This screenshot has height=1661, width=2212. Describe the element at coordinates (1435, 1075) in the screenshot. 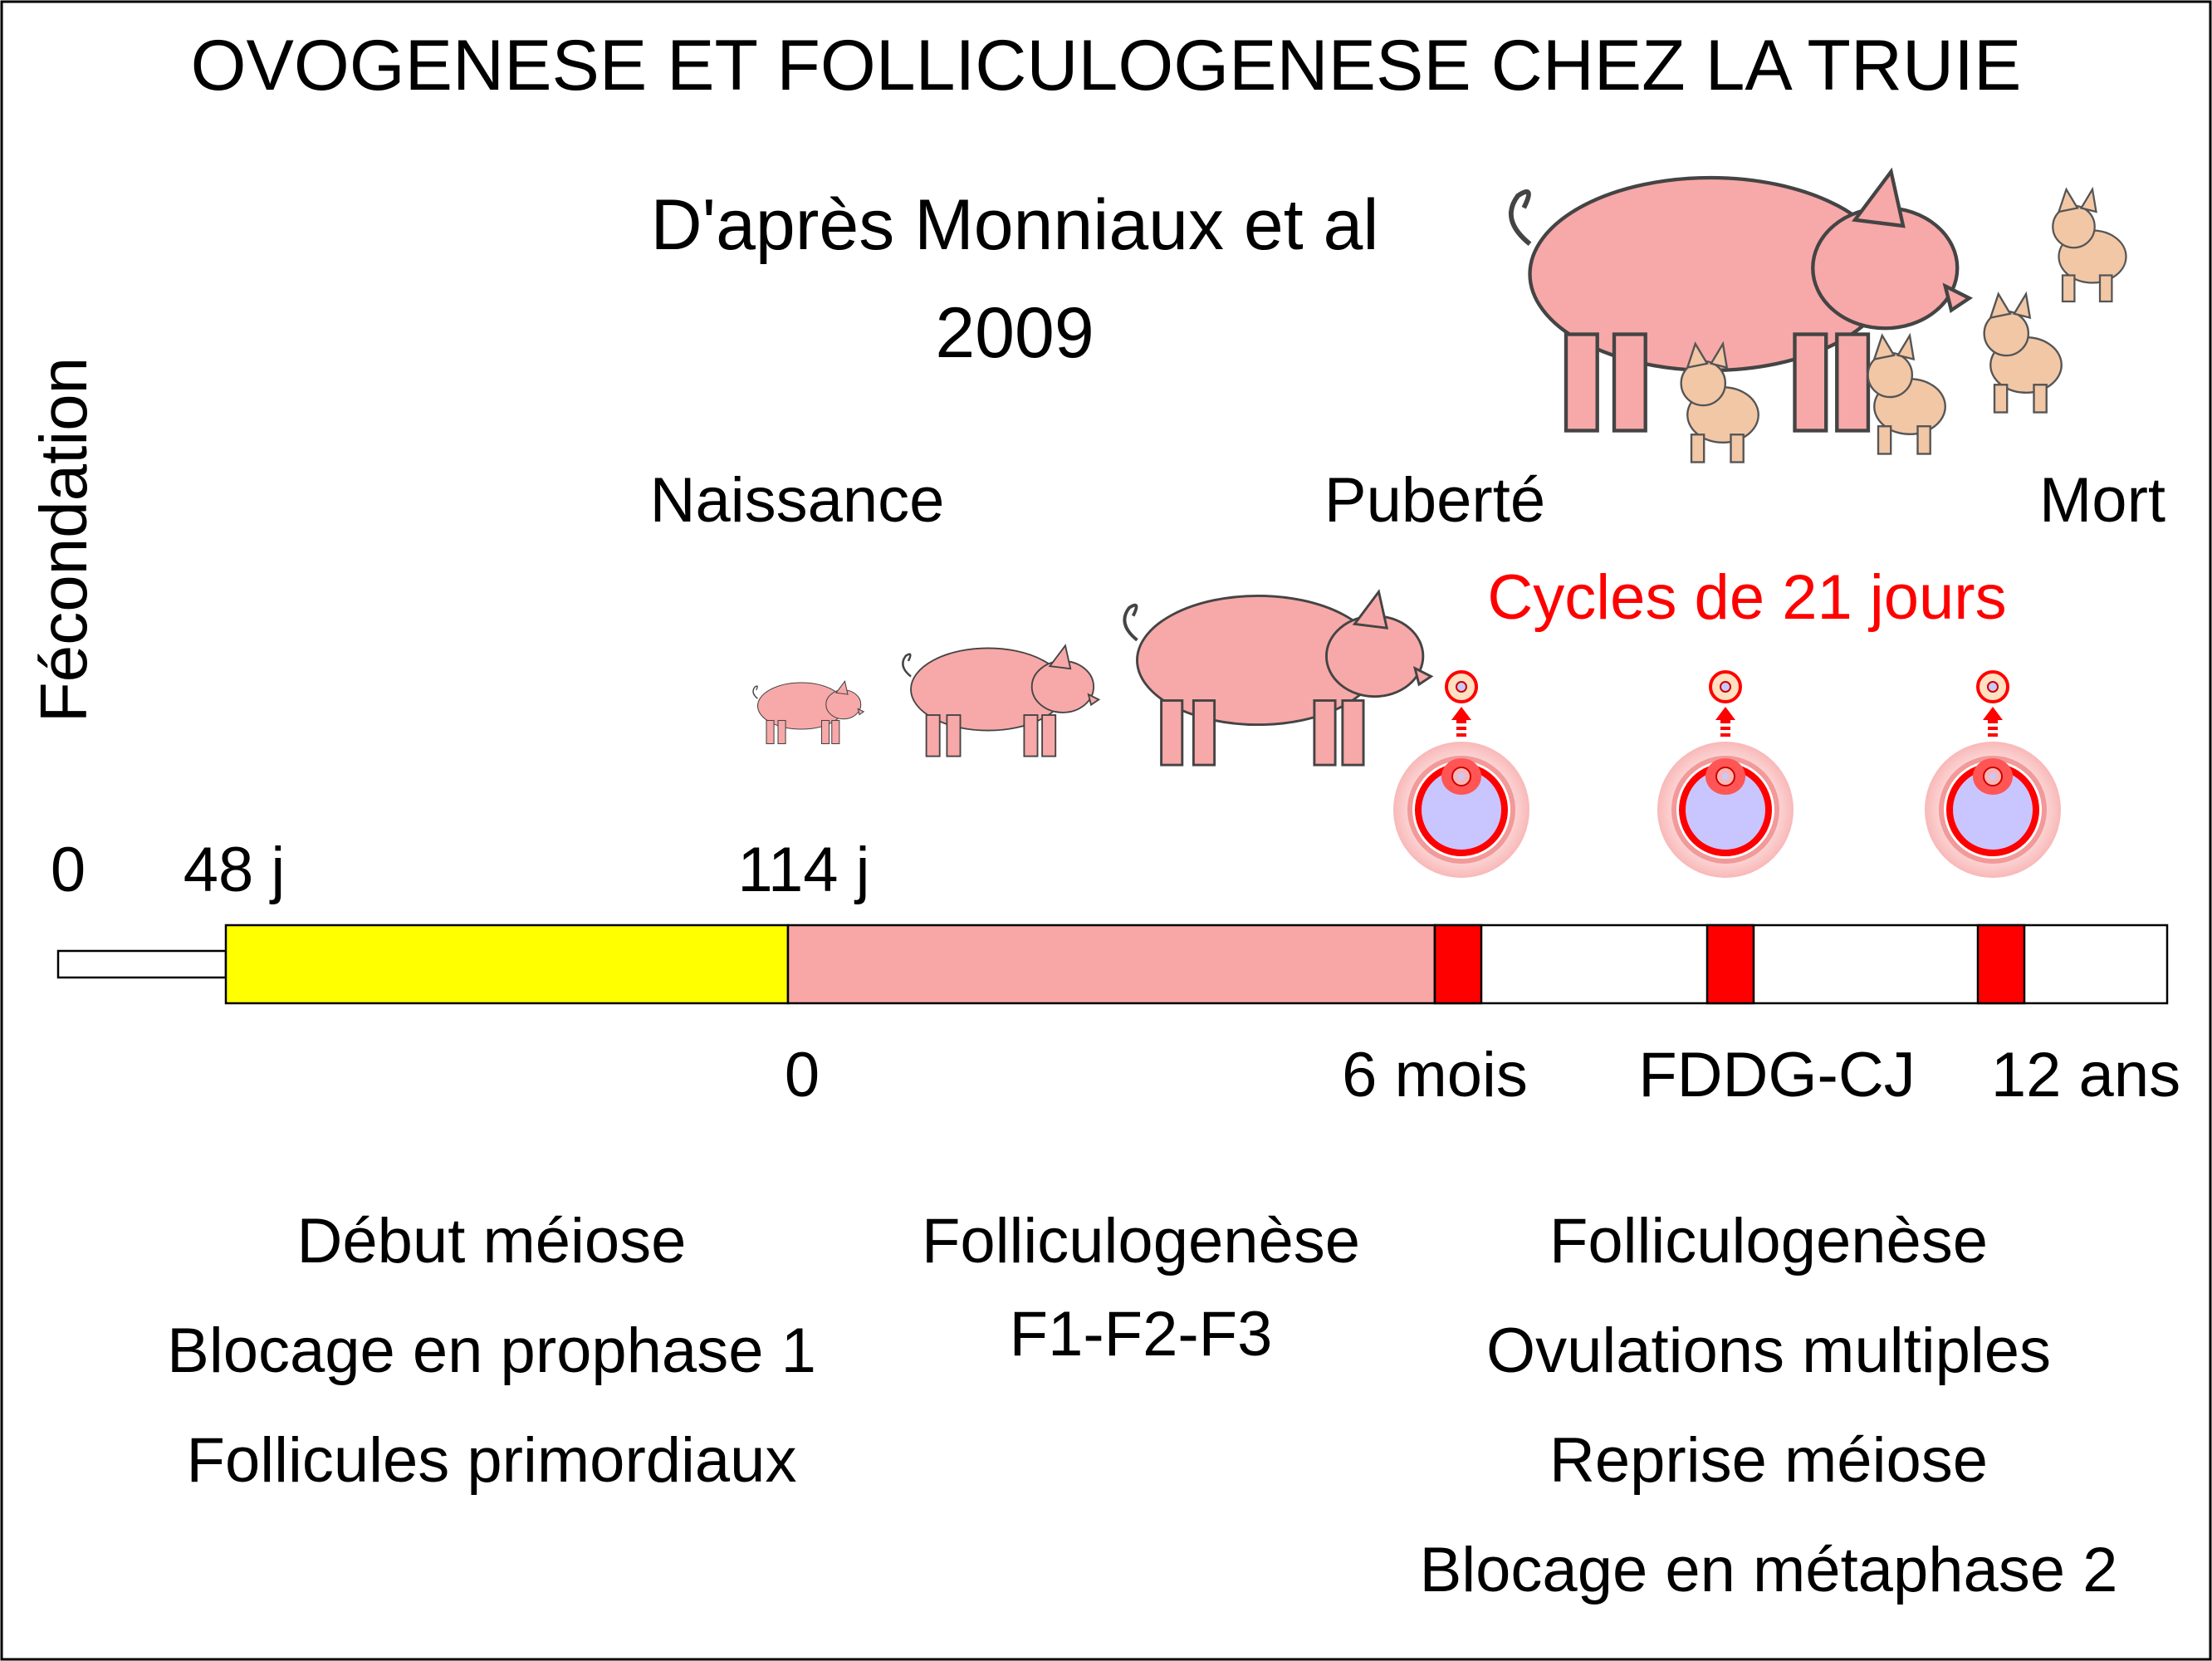

I see `tick-6-months: 6 mois` at that location.